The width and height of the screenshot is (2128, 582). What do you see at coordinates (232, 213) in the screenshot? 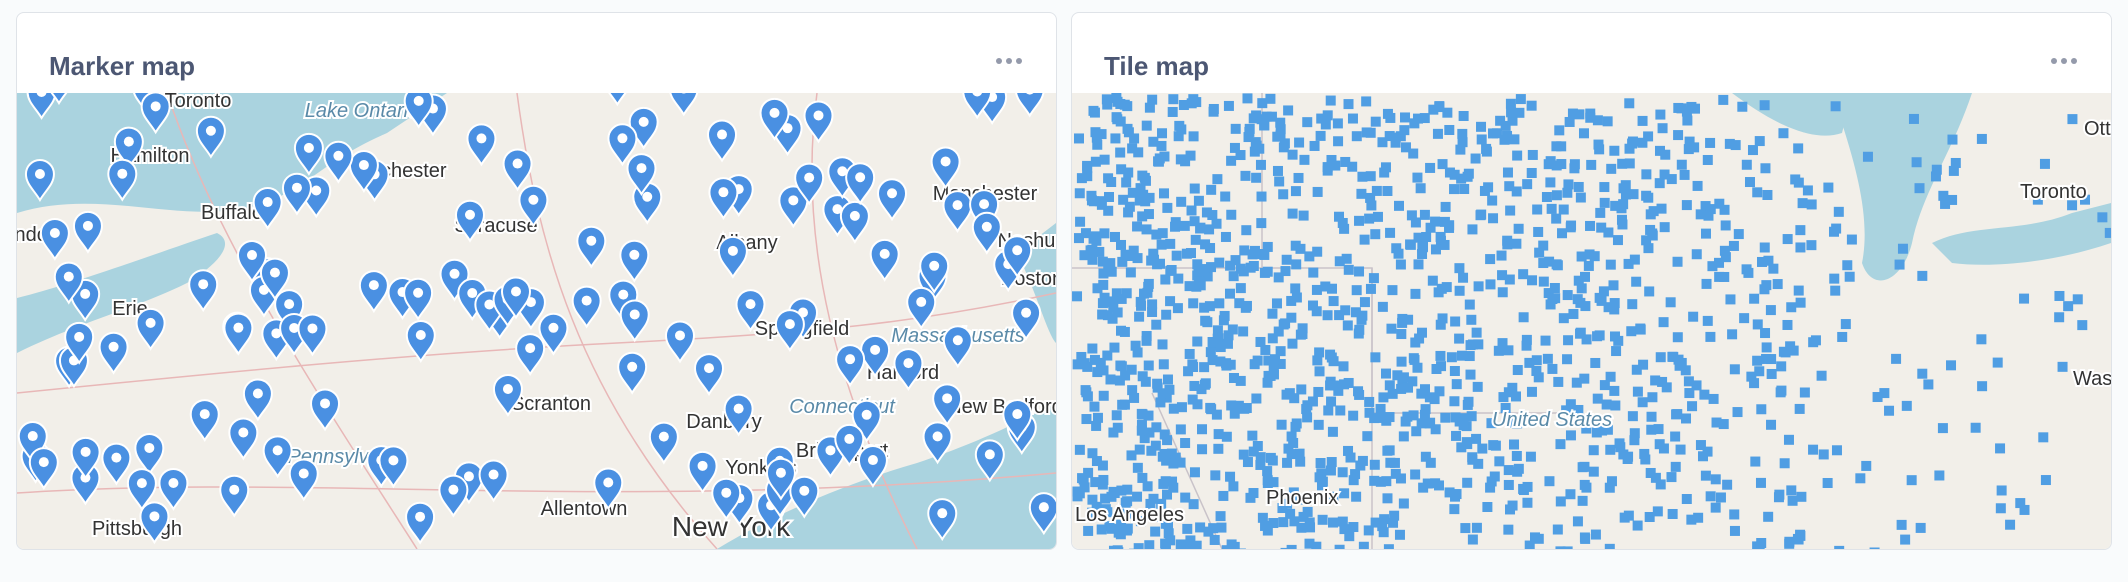
I see `map-label: Buffalo` at bounding box center [232, 213].